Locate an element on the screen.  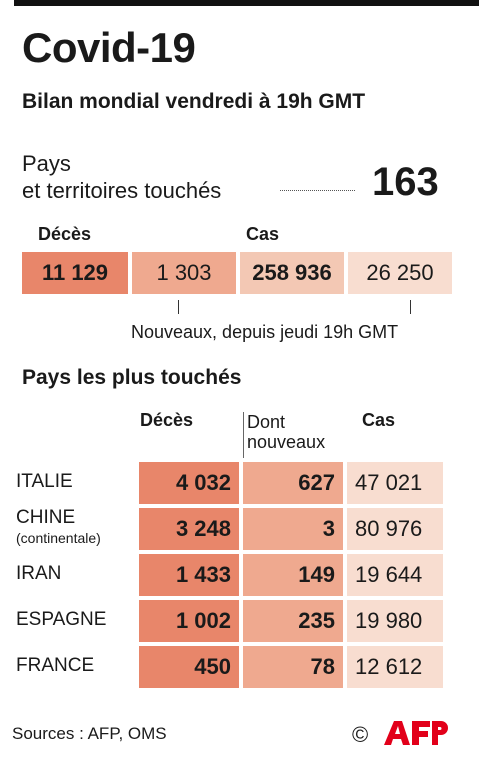
country-name: IRAN is located at coordinates (39, 573).